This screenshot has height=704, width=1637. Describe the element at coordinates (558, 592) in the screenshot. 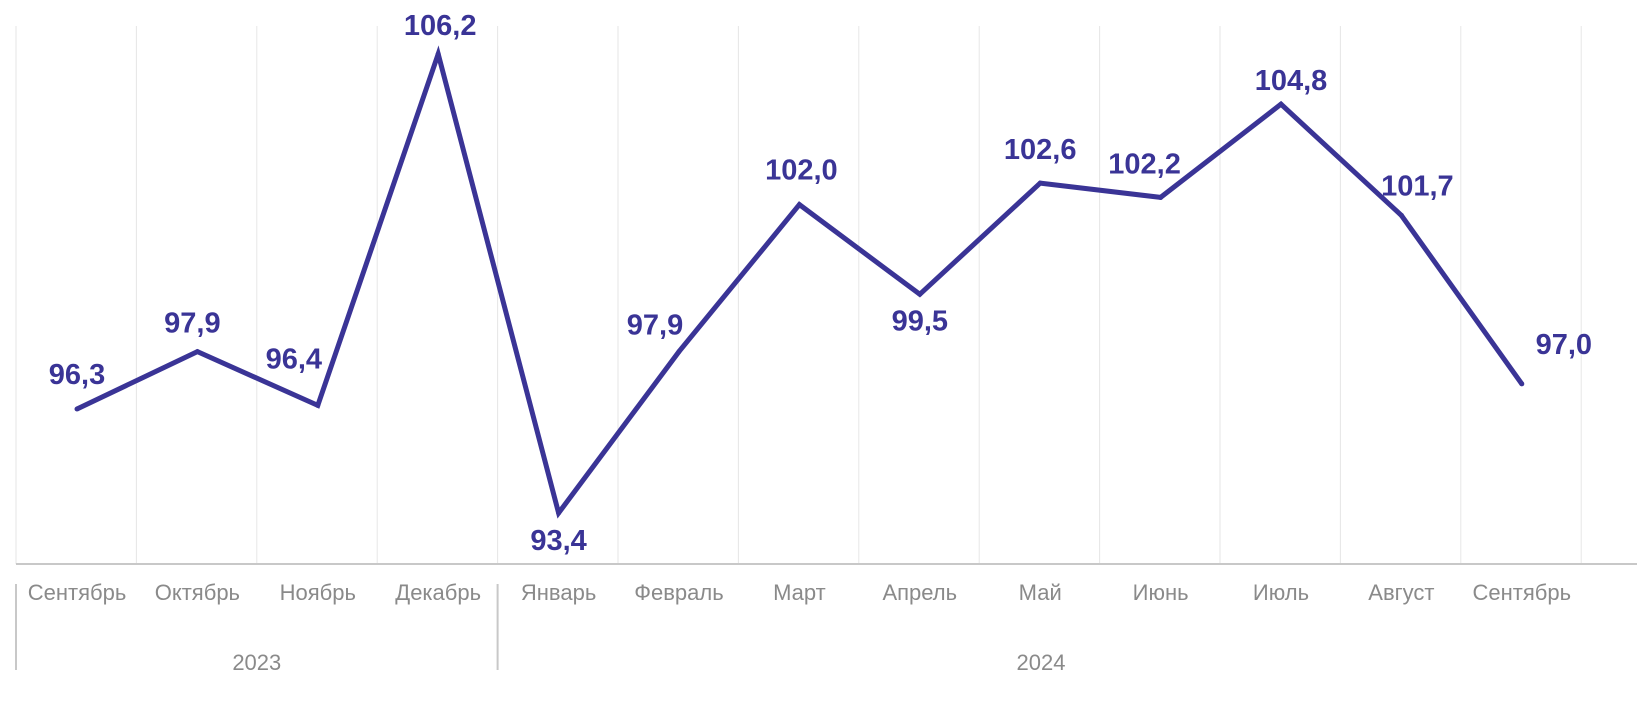

I see `x-tick-label: Январь` at that location.